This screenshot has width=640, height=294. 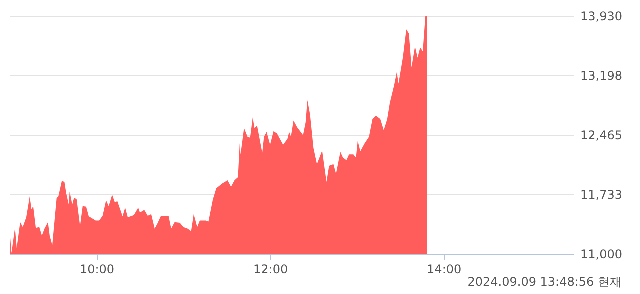 What do you see at coordinates (545, 282) in the screenshot?
I see `text: 2024.09.09 13:48:56 현재` at bounding box center [545, 282].